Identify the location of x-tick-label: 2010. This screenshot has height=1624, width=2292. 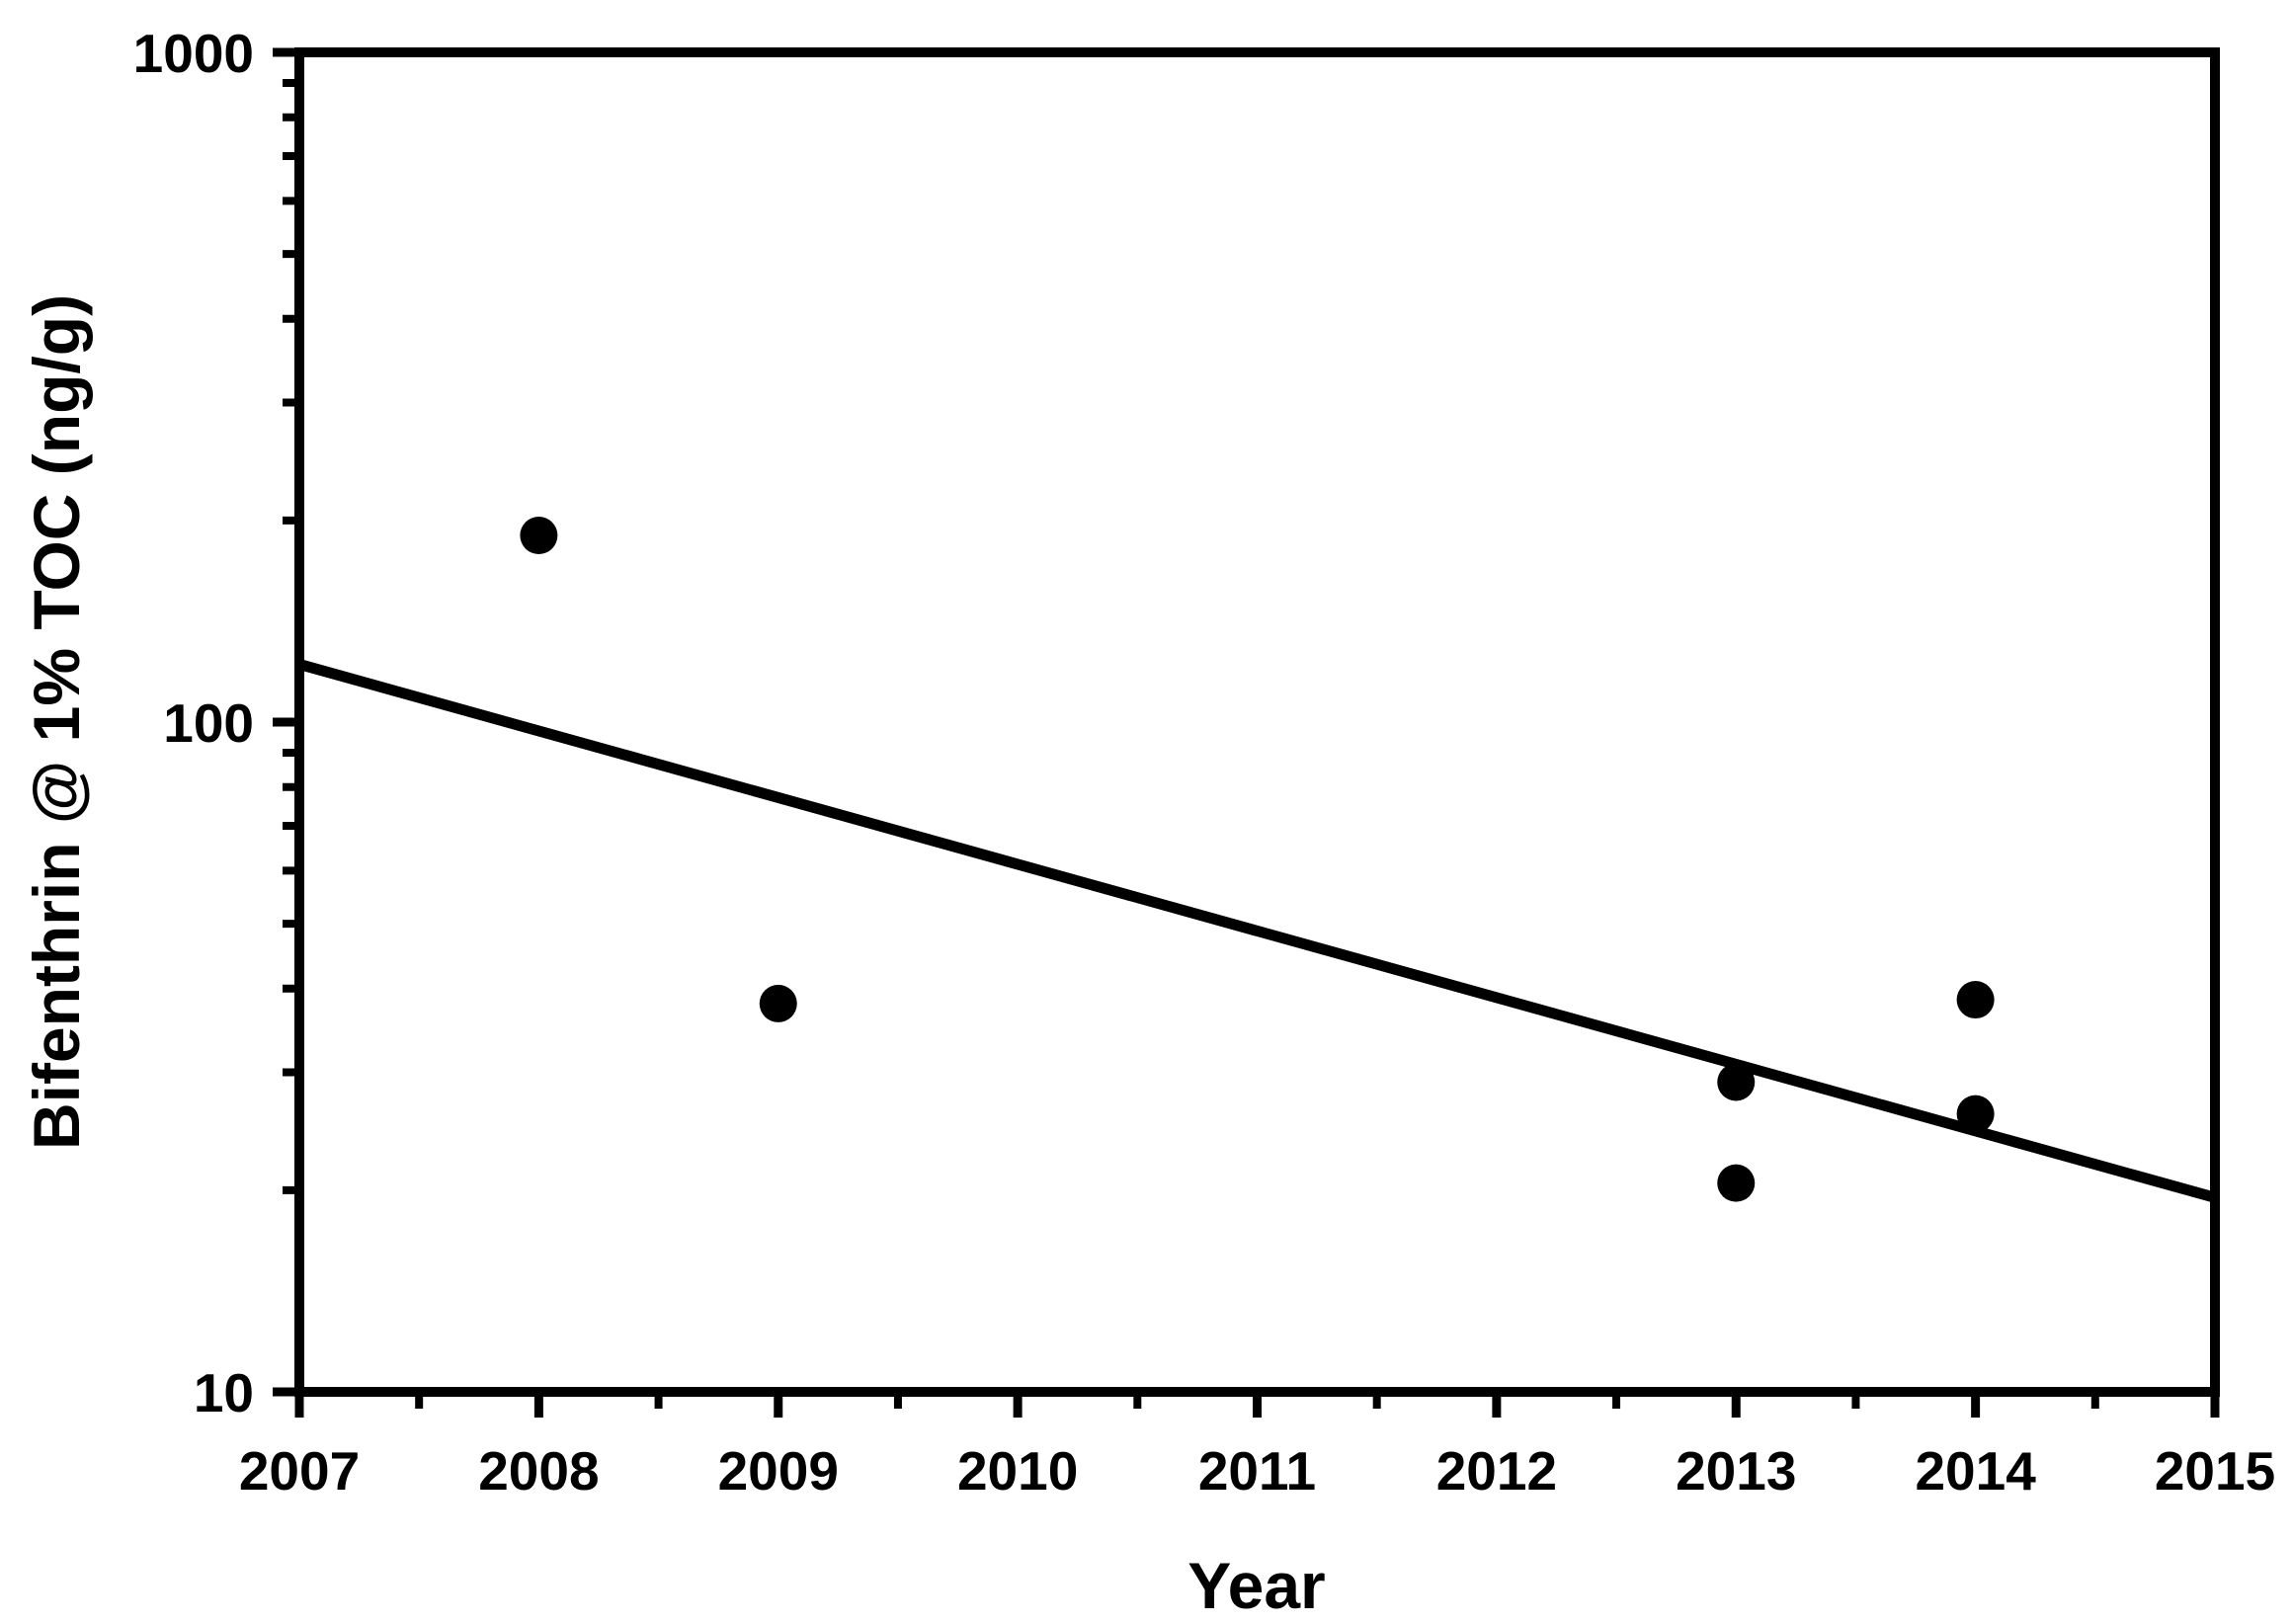
(1018, 1471).